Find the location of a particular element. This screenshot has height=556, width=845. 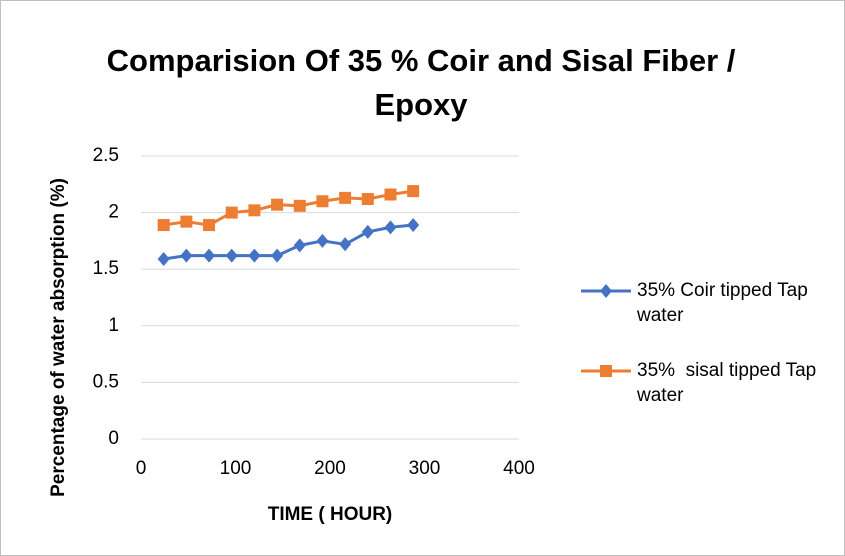

x-tick-label: 0 is located at coordinates (141, 468).